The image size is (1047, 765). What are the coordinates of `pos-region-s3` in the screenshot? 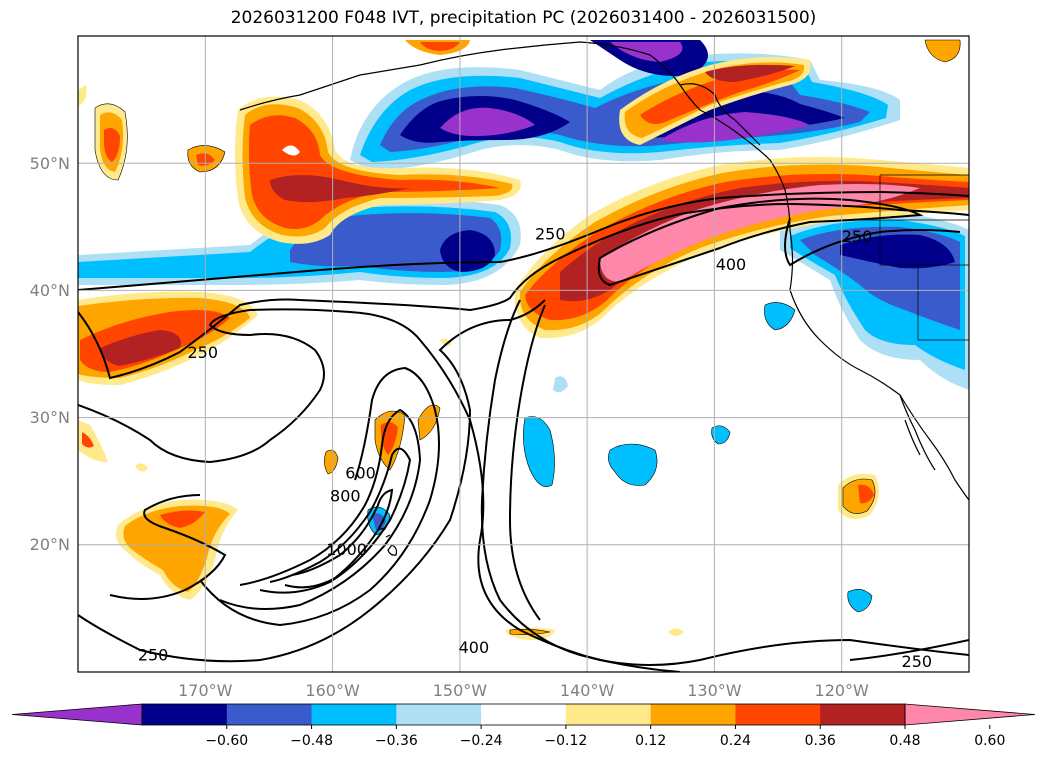 It's located at (429, 422).